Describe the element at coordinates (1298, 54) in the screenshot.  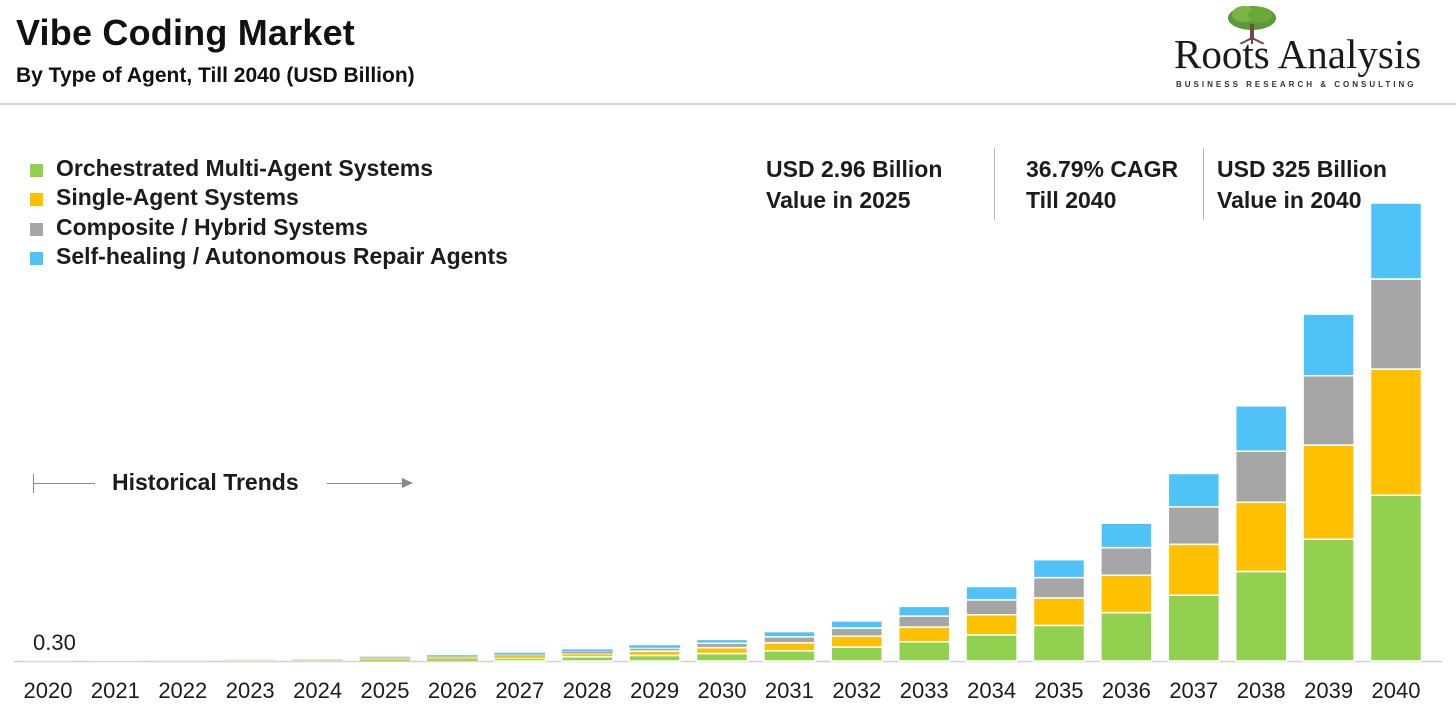
I see `logo-wordmark: Roots Analysis` at that location.